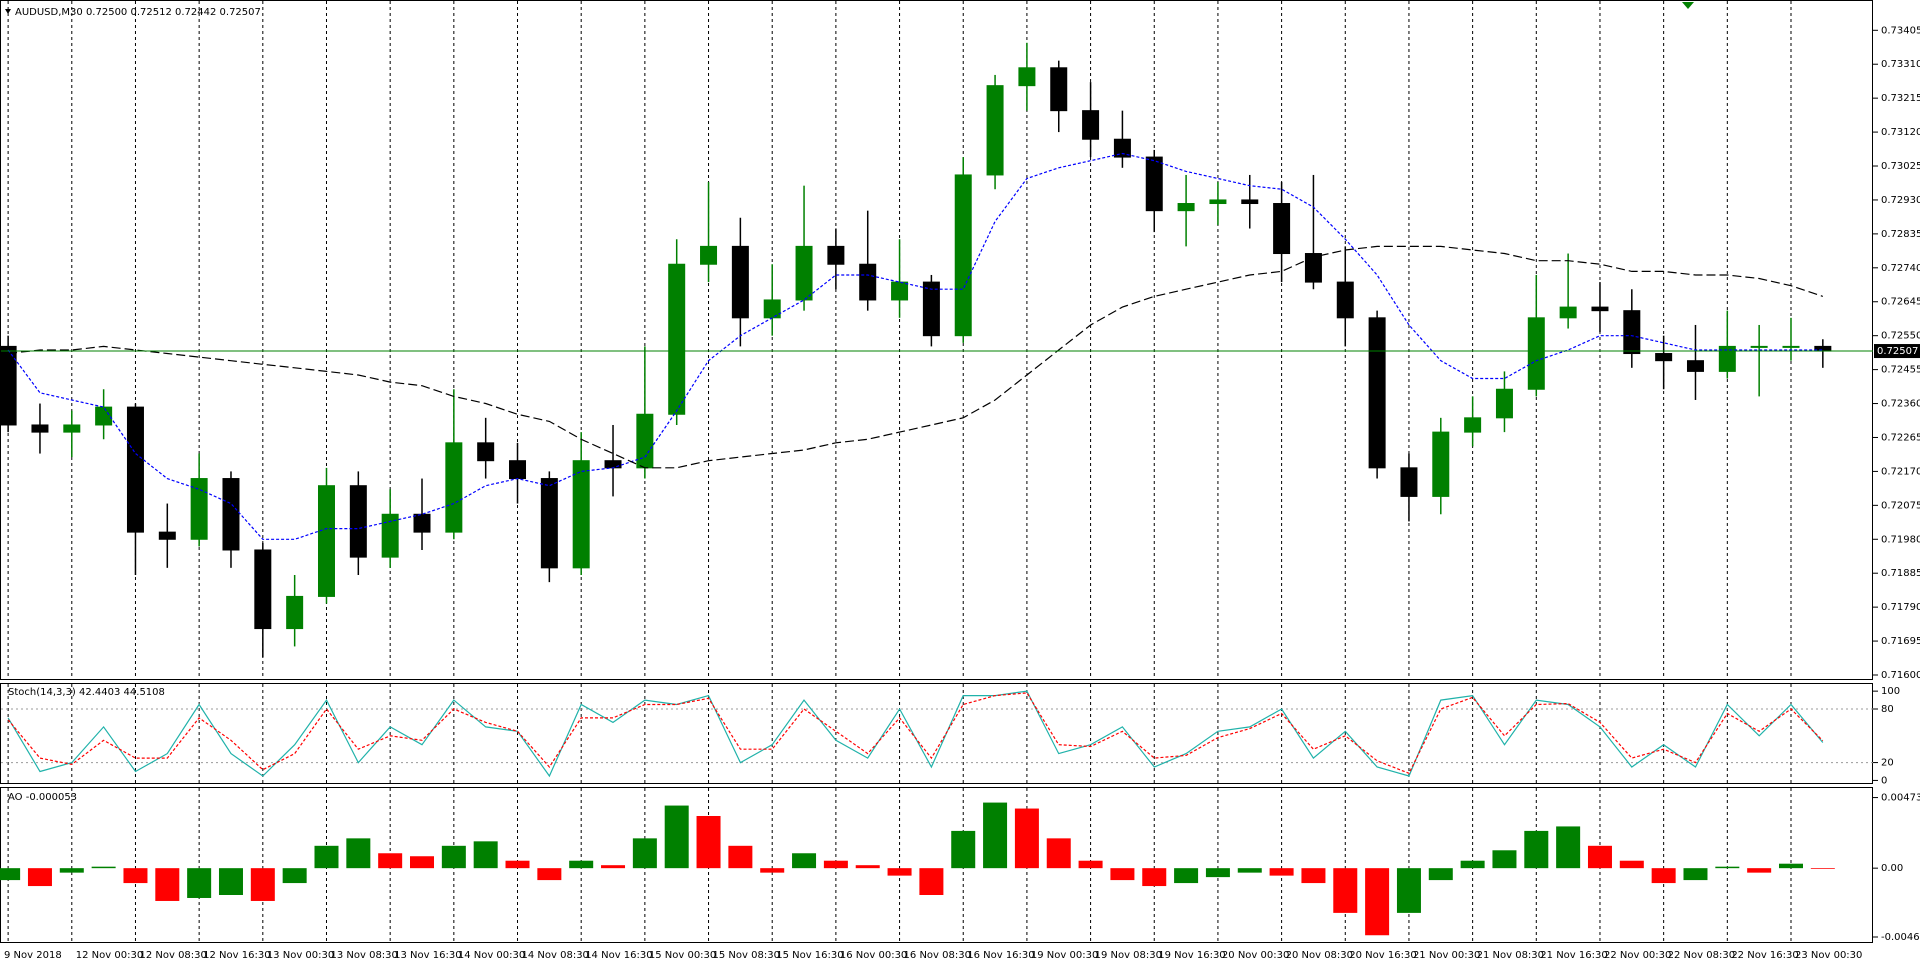 Image resolution: width=1920 pixels, height=967 pixels. I want to click on last-price-box, so click(1897, 351).